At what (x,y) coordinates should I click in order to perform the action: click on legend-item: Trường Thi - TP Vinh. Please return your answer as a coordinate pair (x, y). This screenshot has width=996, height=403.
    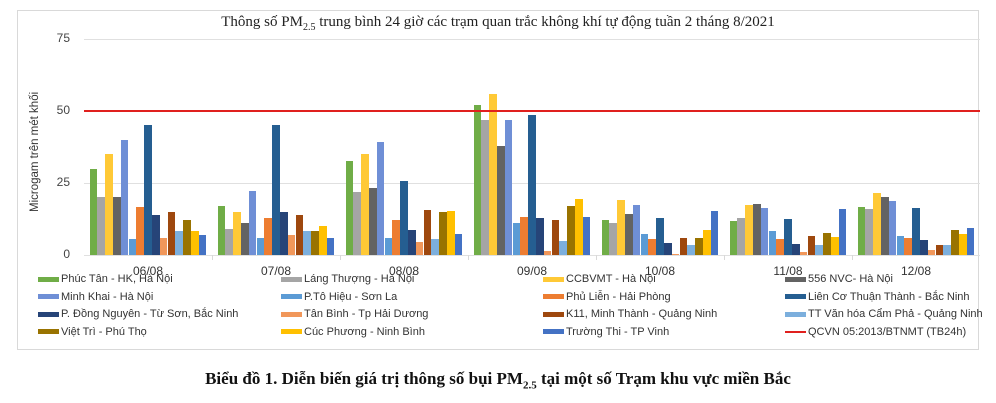
    Looking at the image, I should click on (606, 332).